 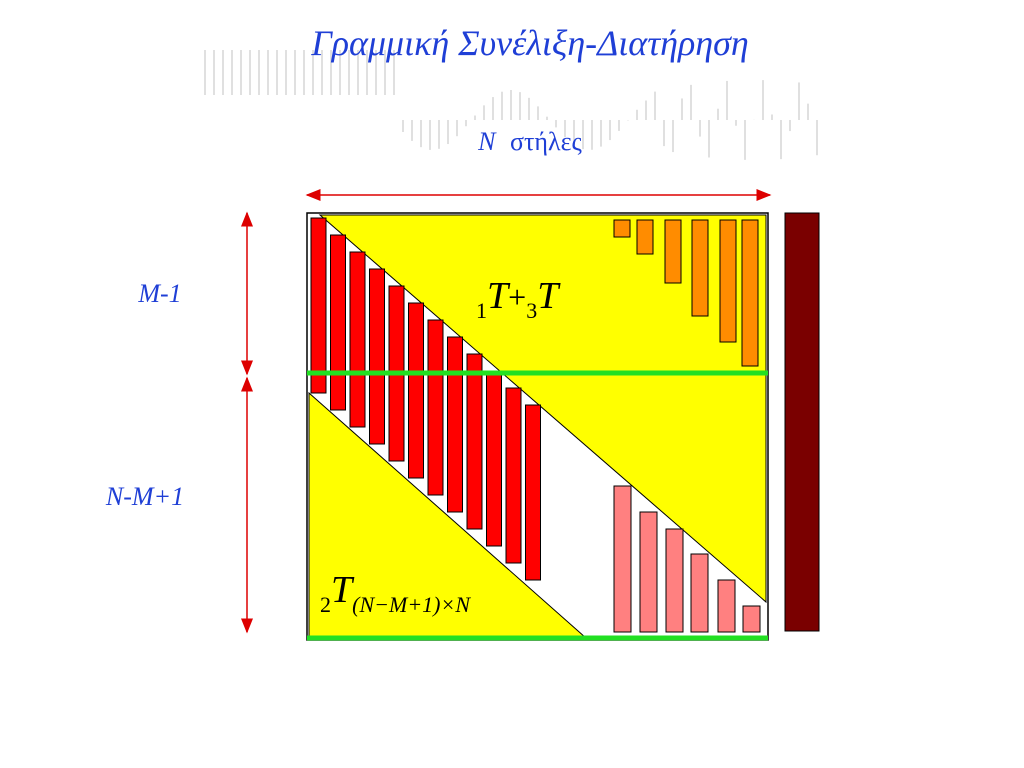 I want to click on columns-label: N στήλες, so click(x=529, y=141).